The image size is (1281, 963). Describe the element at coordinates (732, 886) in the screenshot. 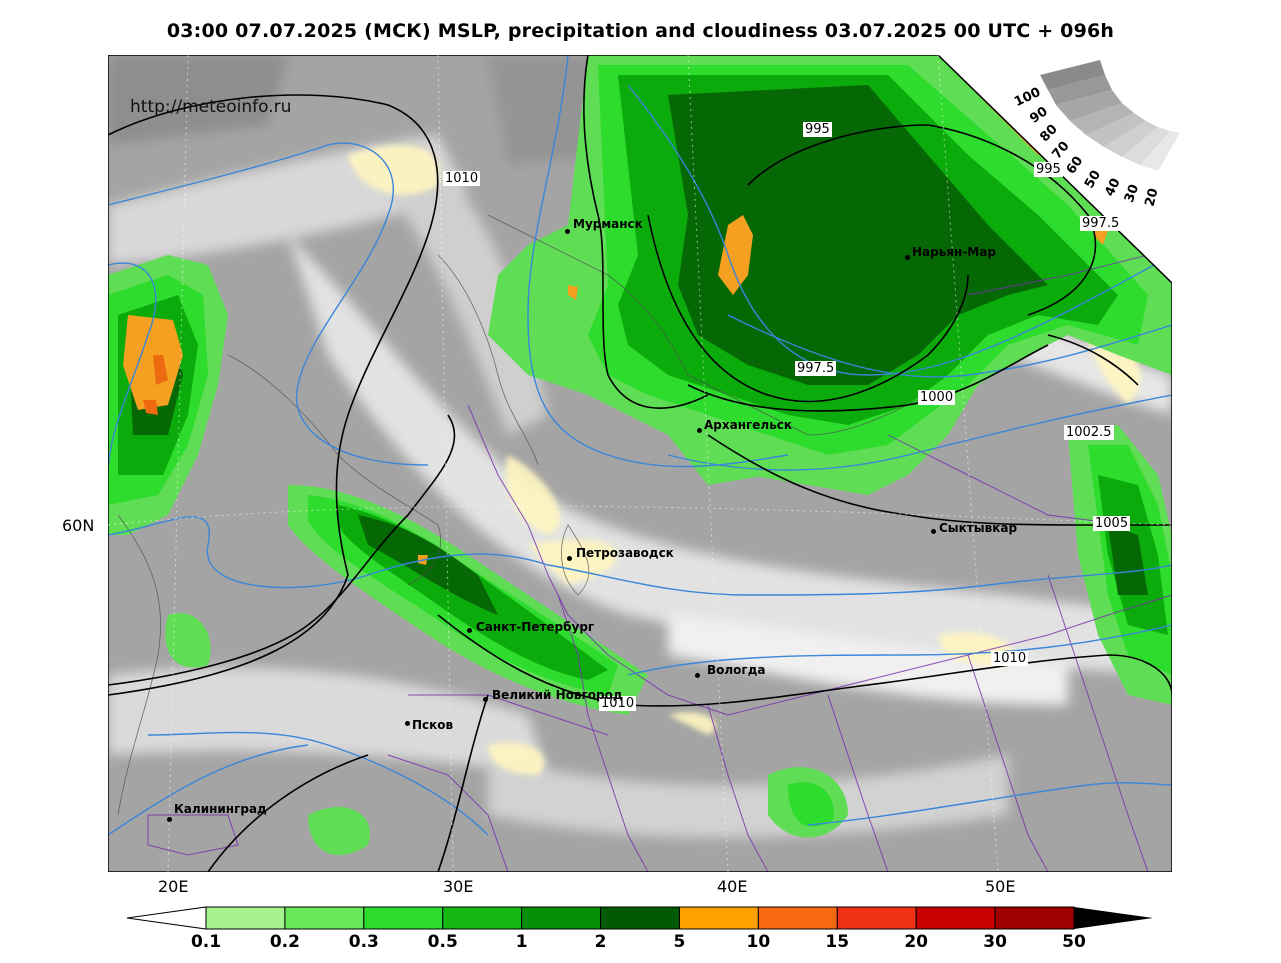

I see `lon-label-40e: 40E` at that location.